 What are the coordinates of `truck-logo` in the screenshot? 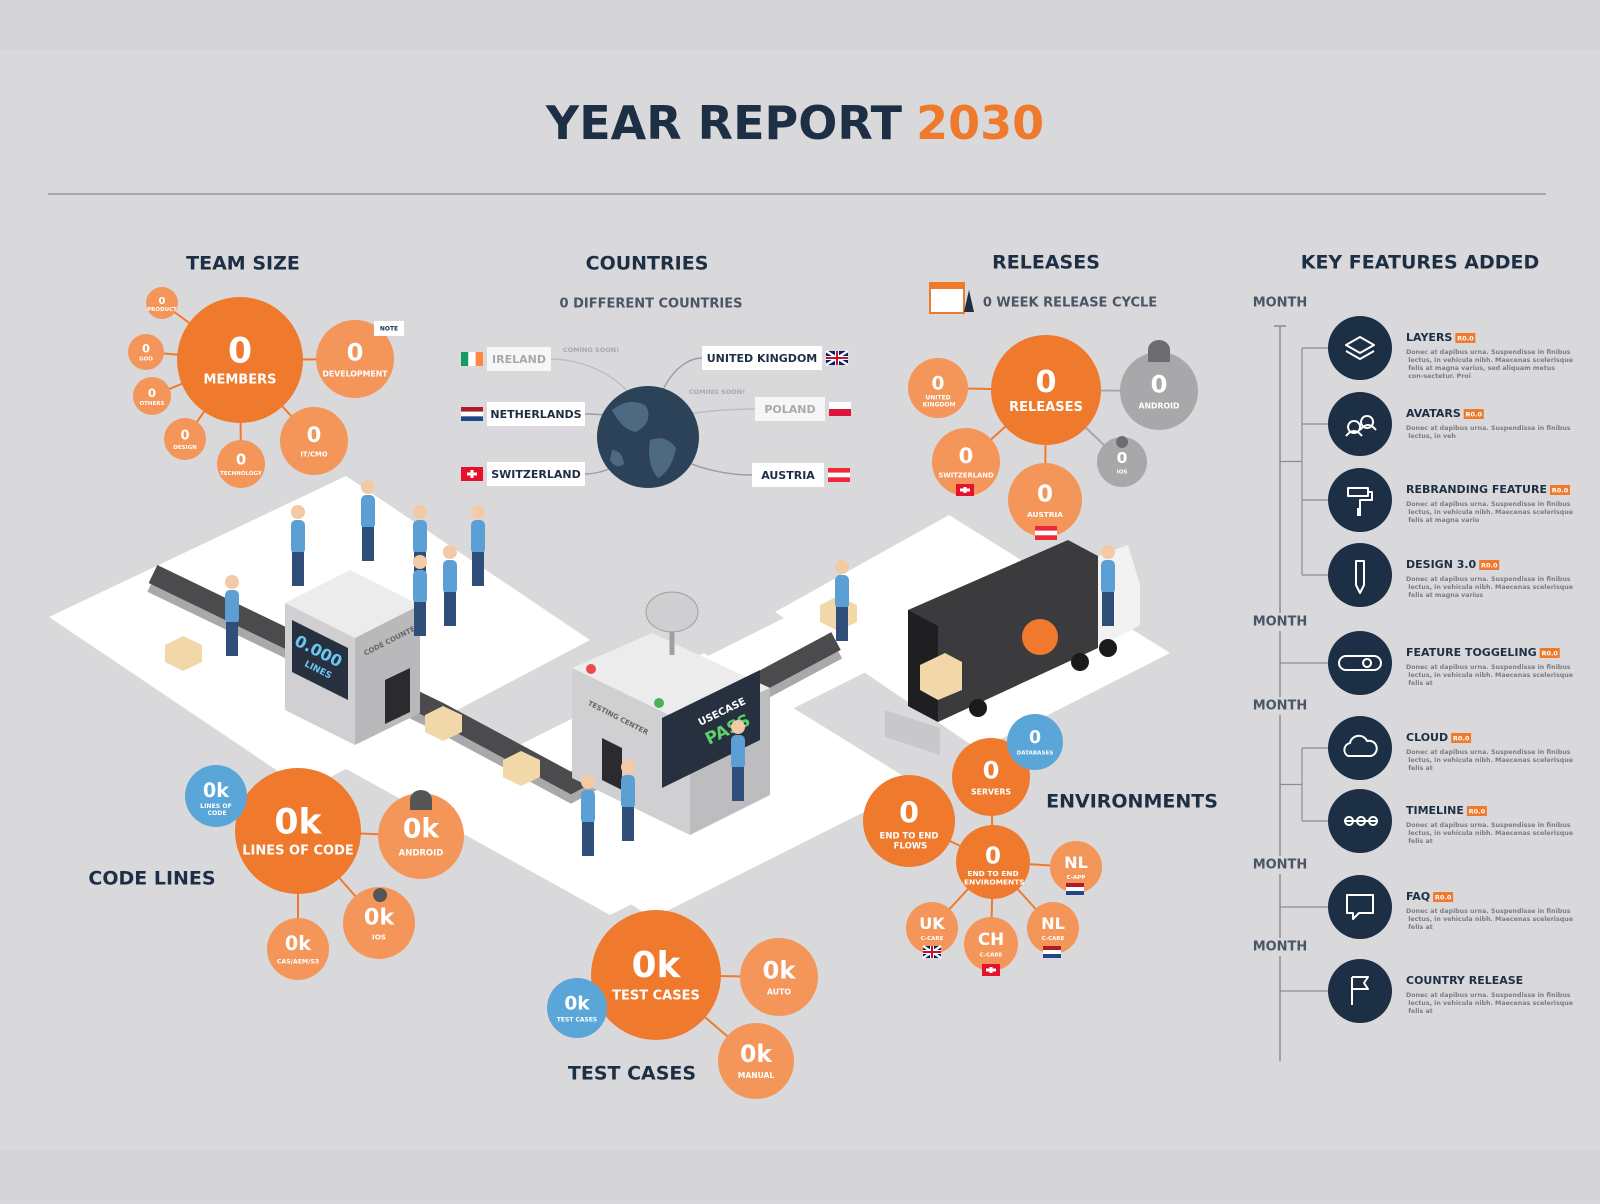 It's located at (1040, 637).